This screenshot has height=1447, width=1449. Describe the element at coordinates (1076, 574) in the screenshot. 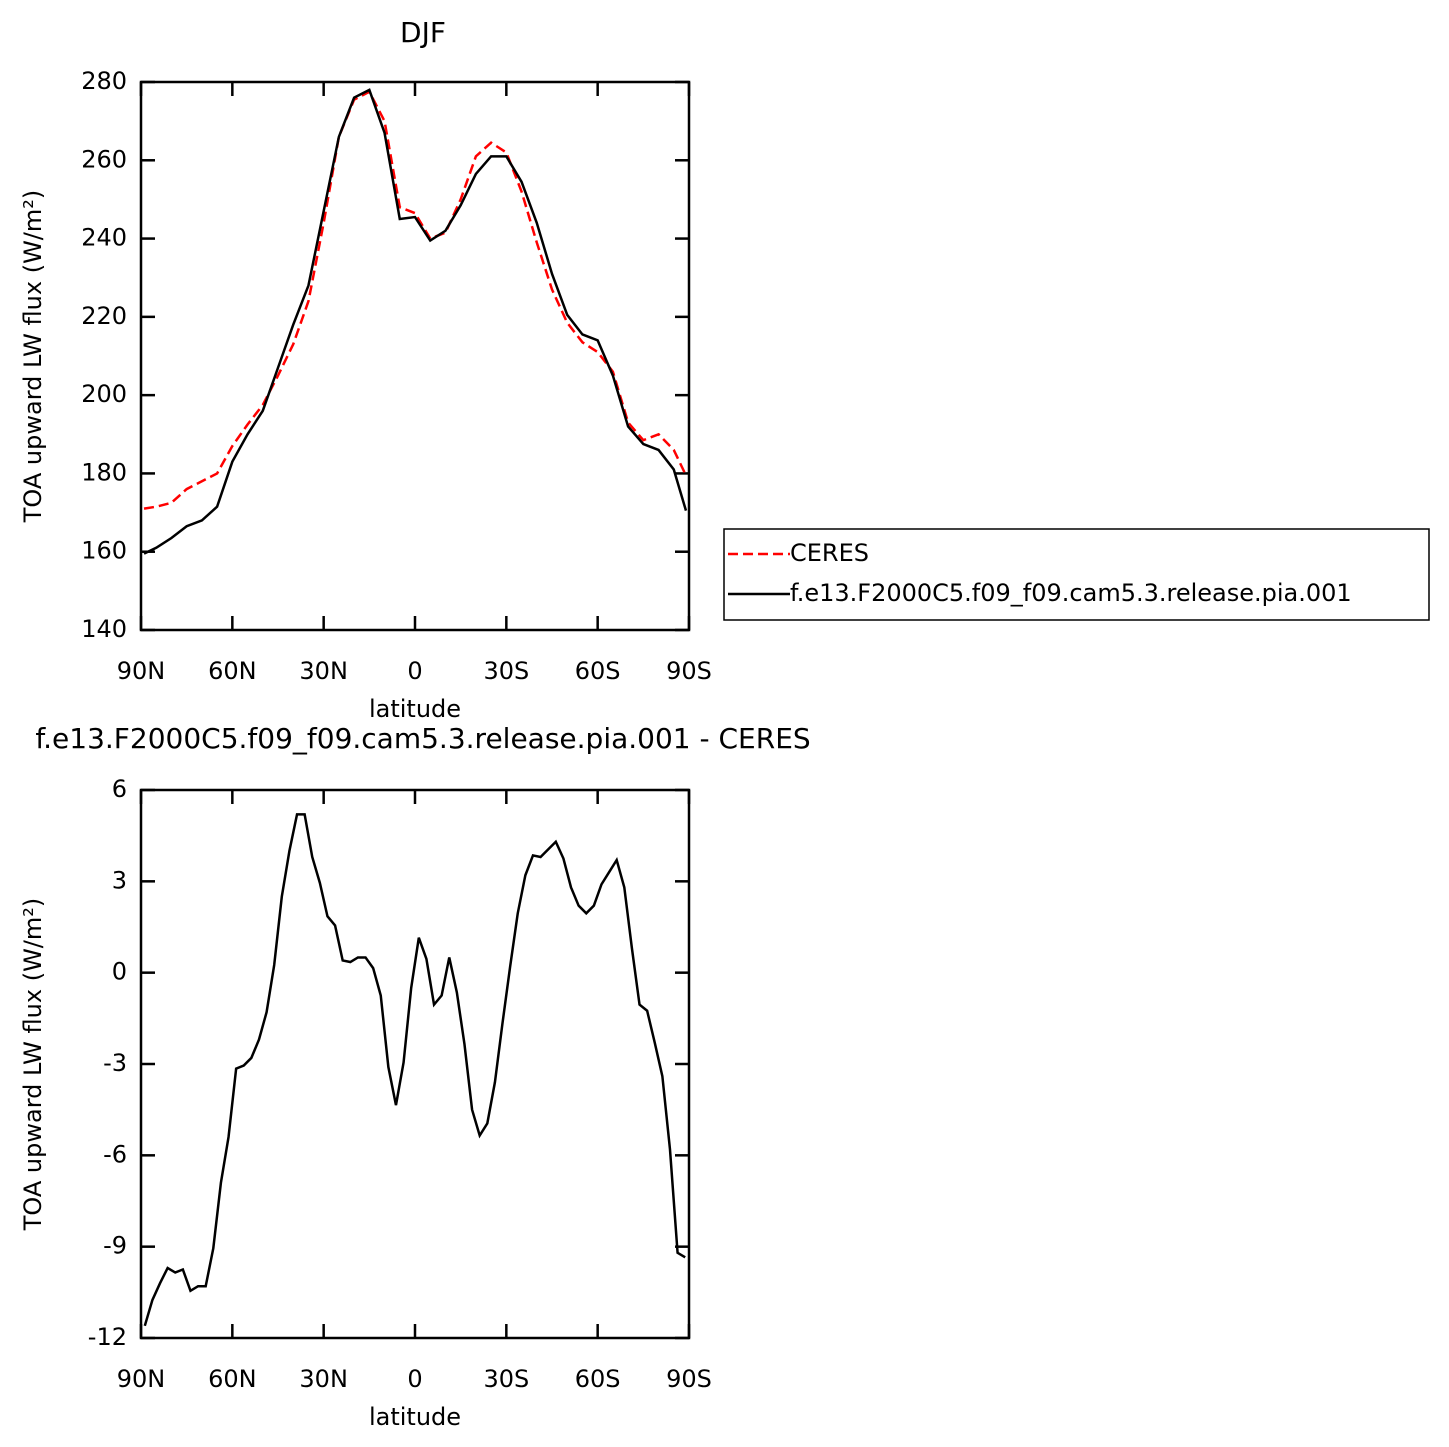

I see `legend-box` at that location.